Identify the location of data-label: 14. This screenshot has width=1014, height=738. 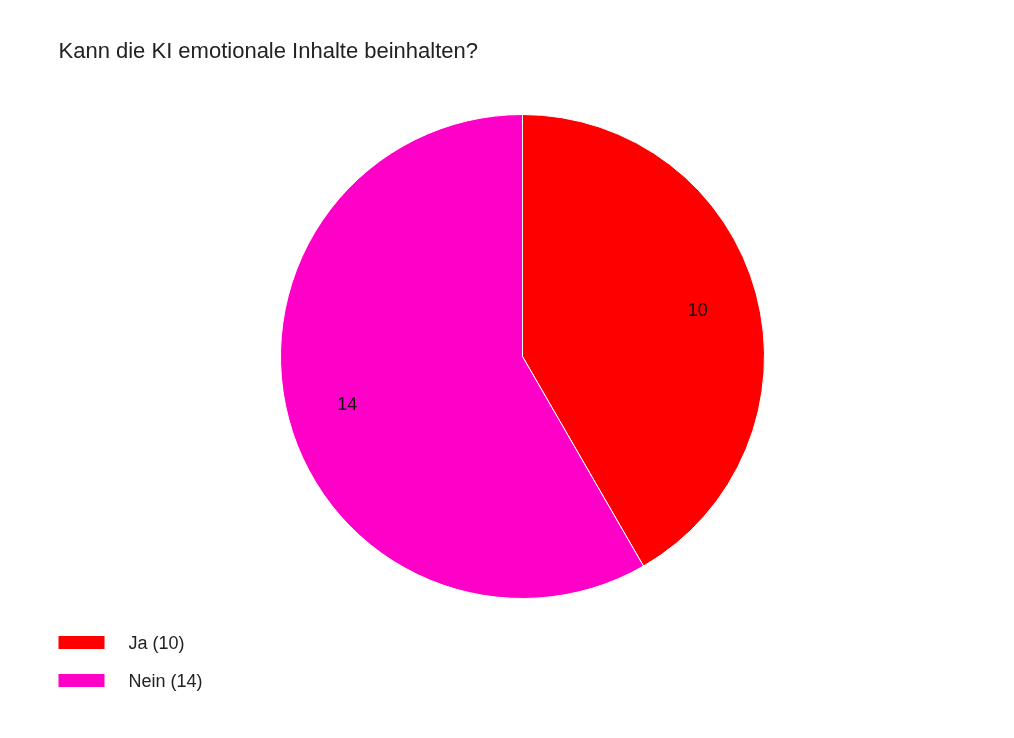
(347, 403).